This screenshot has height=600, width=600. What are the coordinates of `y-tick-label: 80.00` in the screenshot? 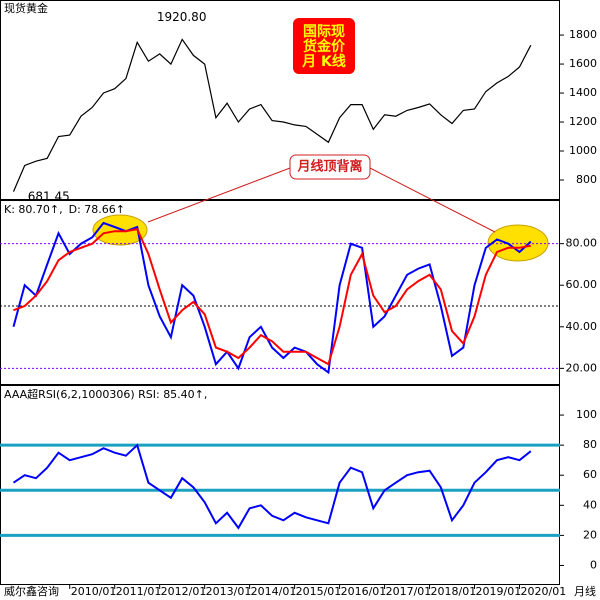 It's located at (582, 243).